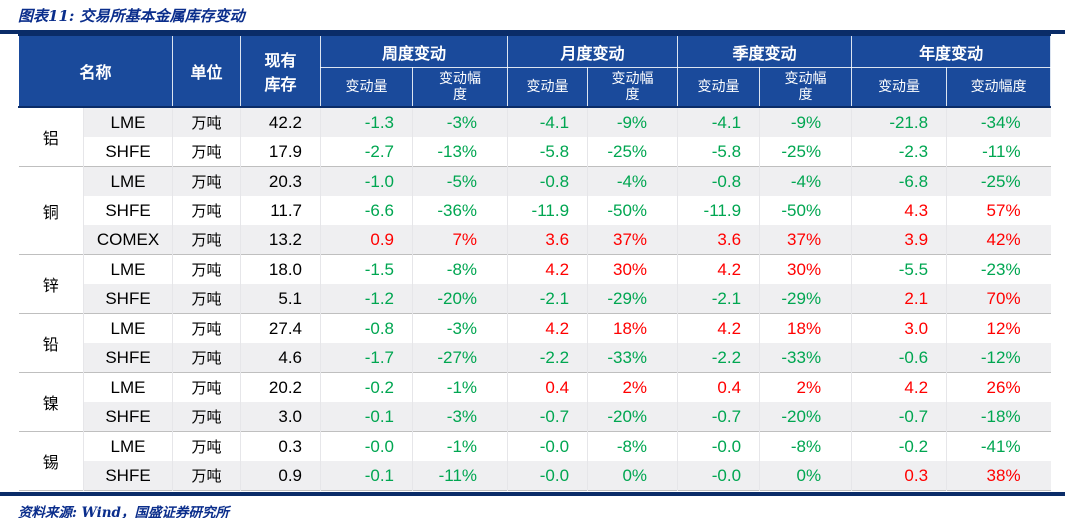 This screenshot has width=1065, height=518. I want to click on monthly-amount-cell: -5.8, so click(548, 152).